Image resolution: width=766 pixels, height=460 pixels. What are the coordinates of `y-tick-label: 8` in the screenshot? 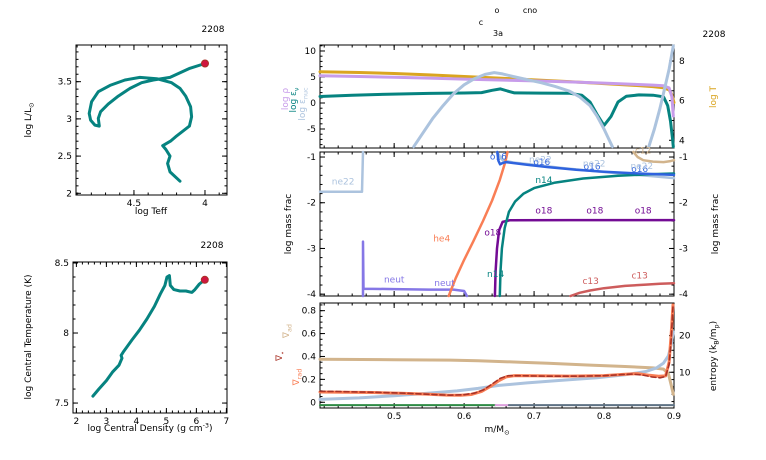 It's located at (66, 334).